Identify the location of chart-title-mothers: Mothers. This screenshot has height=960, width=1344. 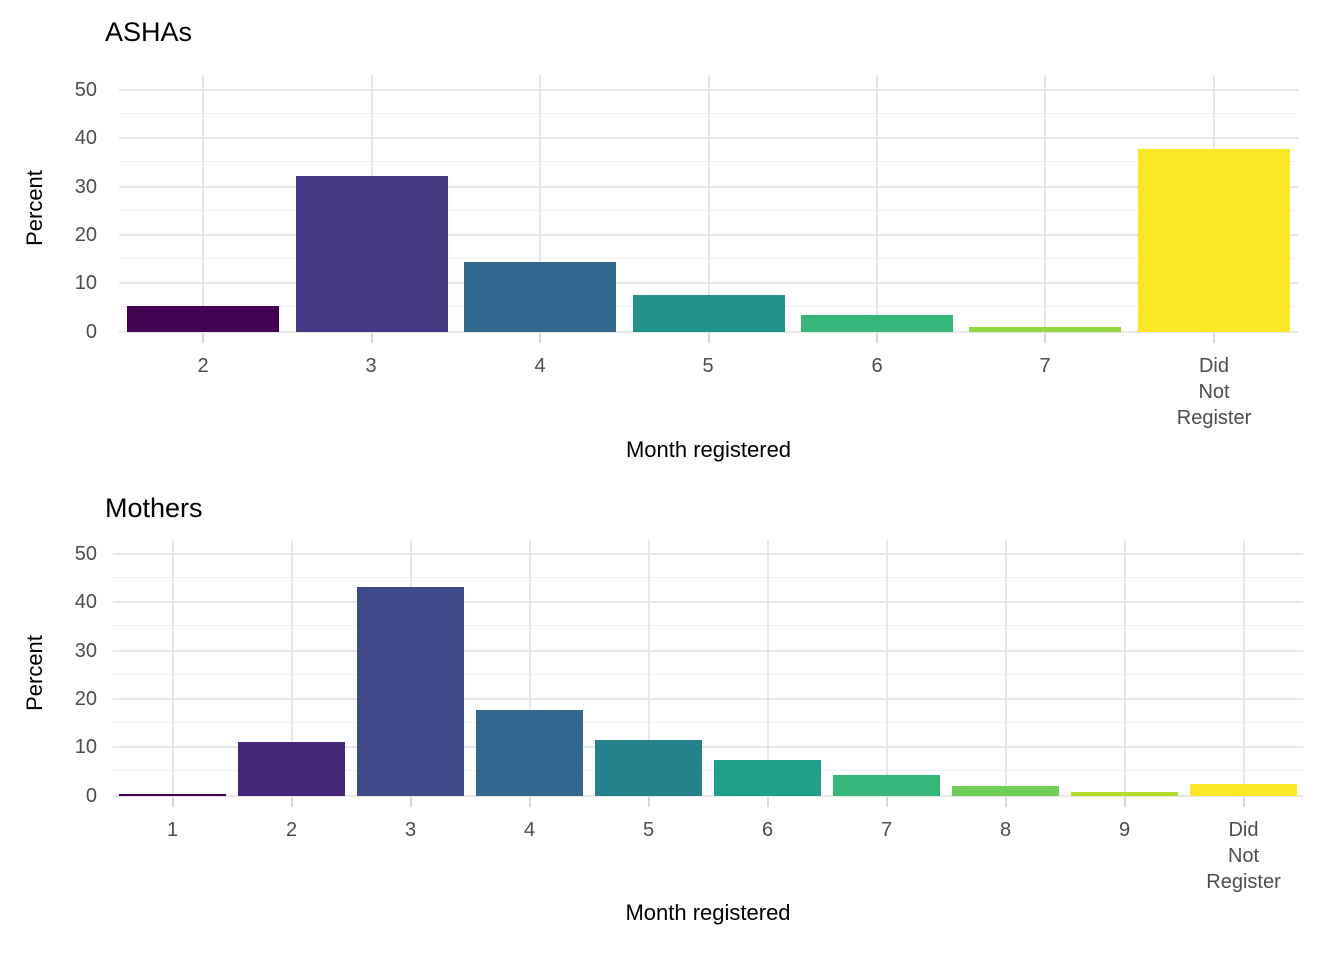
(154, 508).